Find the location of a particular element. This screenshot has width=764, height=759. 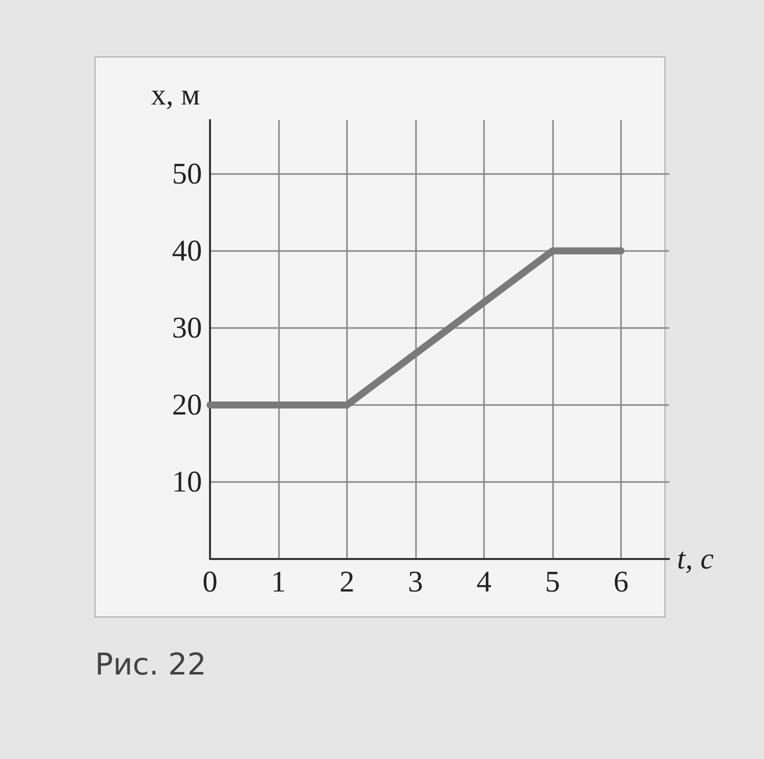

x-axis-title: t, с is located at coordinates (695, 559).